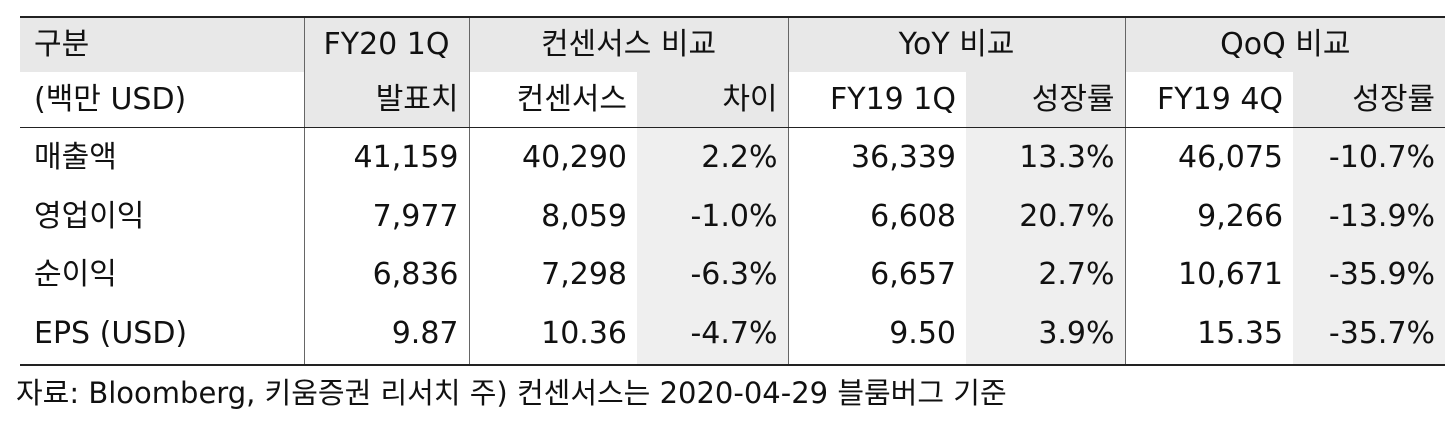 Image resolution: width=1455 pixels, height=429 pixels. What do you see at coordinates (75, 157) in the screenshot?
I see `row-label: 매출액` at bounding box center [75, 157].